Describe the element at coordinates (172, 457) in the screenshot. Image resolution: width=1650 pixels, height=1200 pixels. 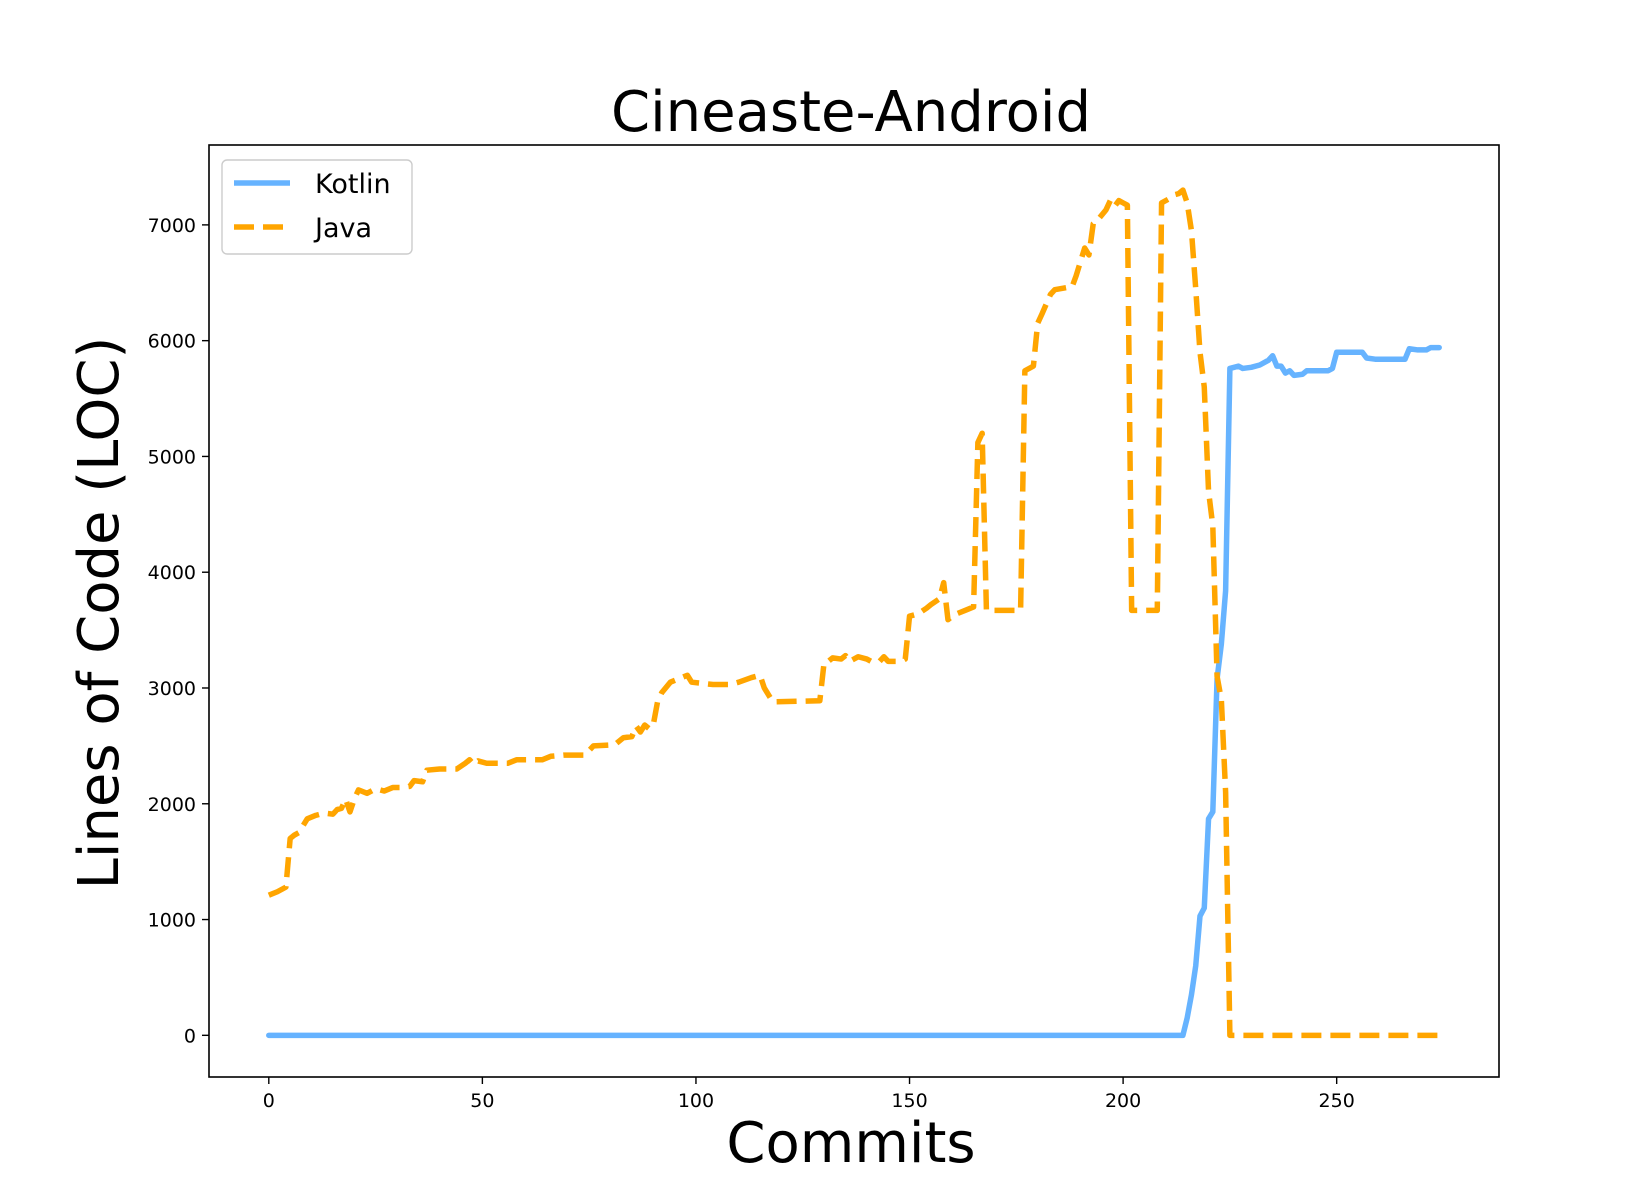
I see `y-tick-label: 5000` at that location.